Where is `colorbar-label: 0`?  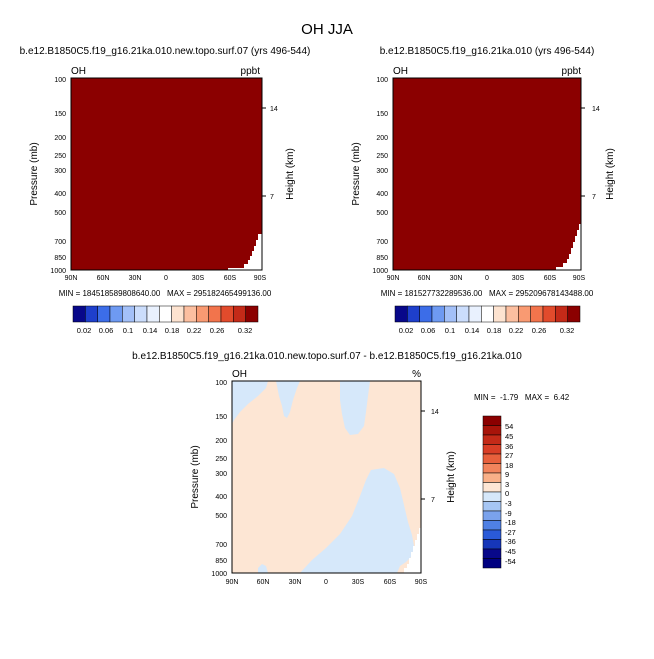
colorbar-label: 0 is located at coordinates (507, 493).